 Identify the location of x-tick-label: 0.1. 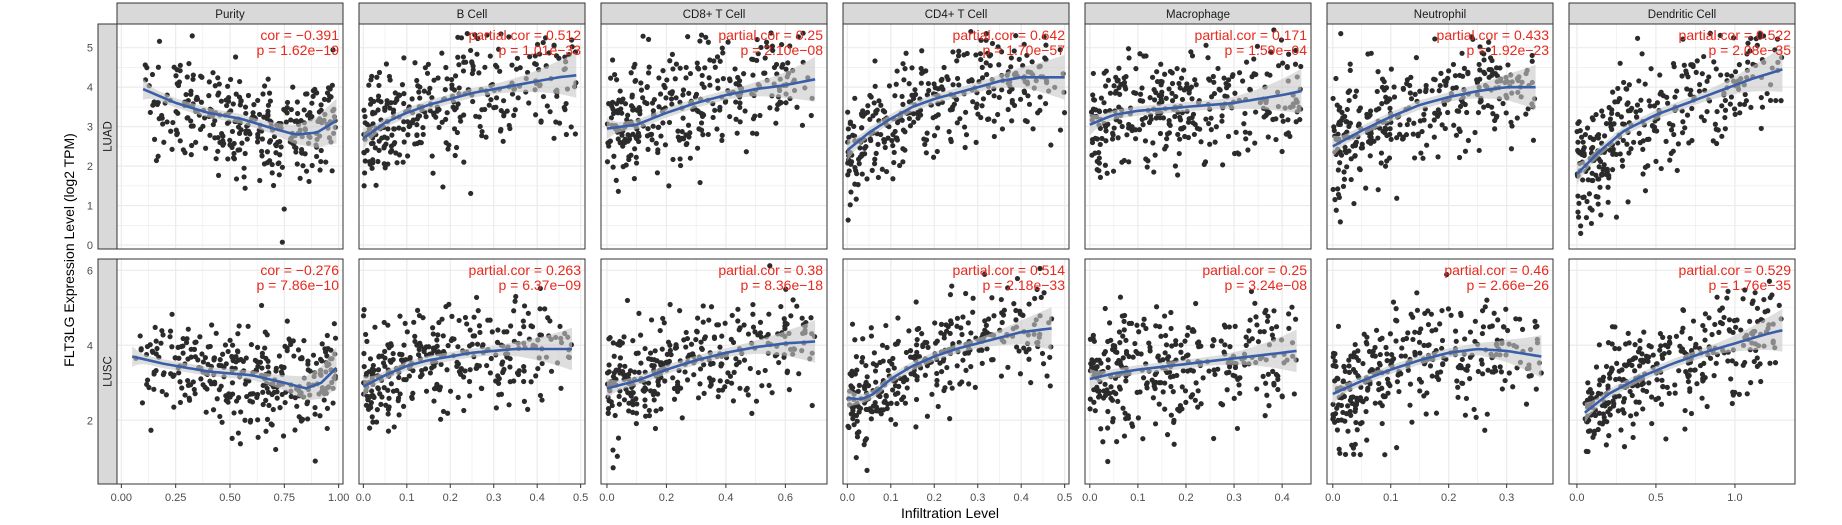
(890, 498).